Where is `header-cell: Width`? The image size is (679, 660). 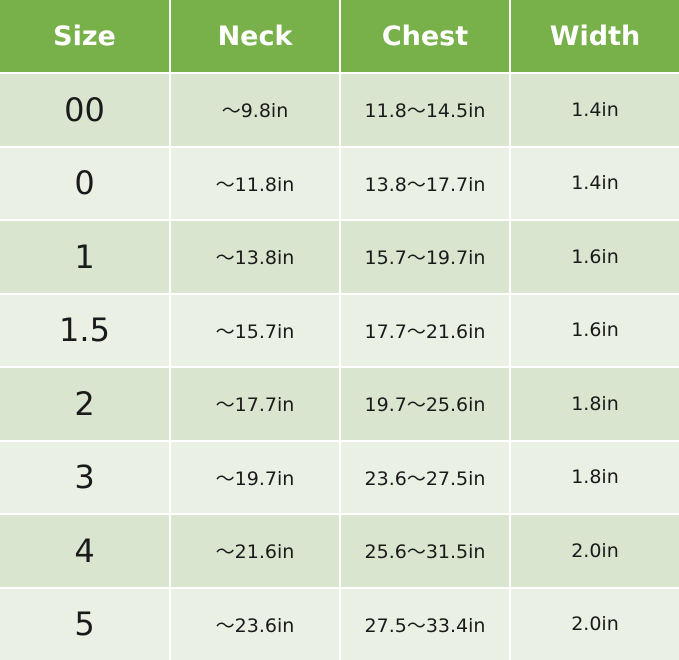 header-cell: Width is located at coordinates (595, 36).